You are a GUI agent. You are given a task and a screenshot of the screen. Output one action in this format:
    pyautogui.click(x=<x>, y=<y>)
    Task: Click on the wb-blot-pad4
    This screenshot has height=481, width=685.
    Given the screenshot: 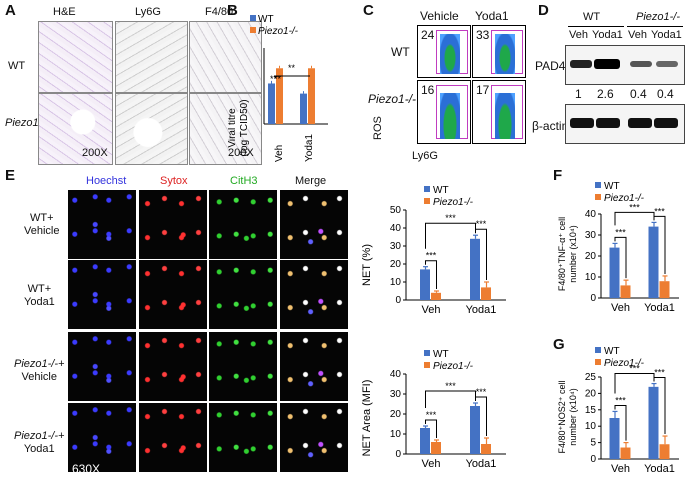 What is the action you would take?
    pyautogui.click(x=625, y=65)
    